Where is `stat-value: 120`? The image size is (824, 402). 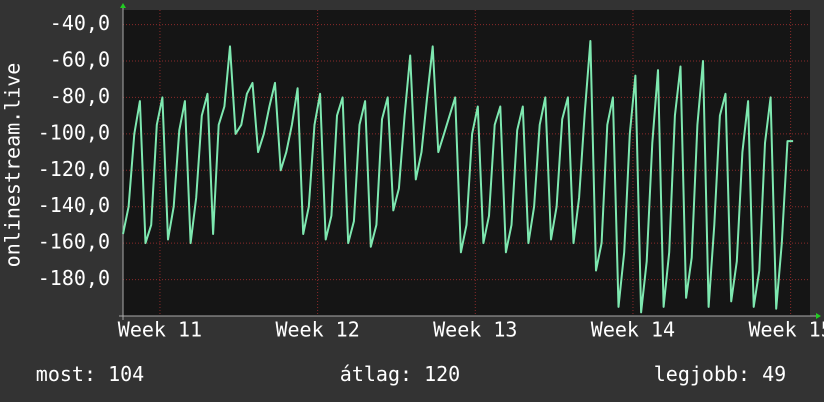 stat-value: 120 is located at coordinates (442, 374).